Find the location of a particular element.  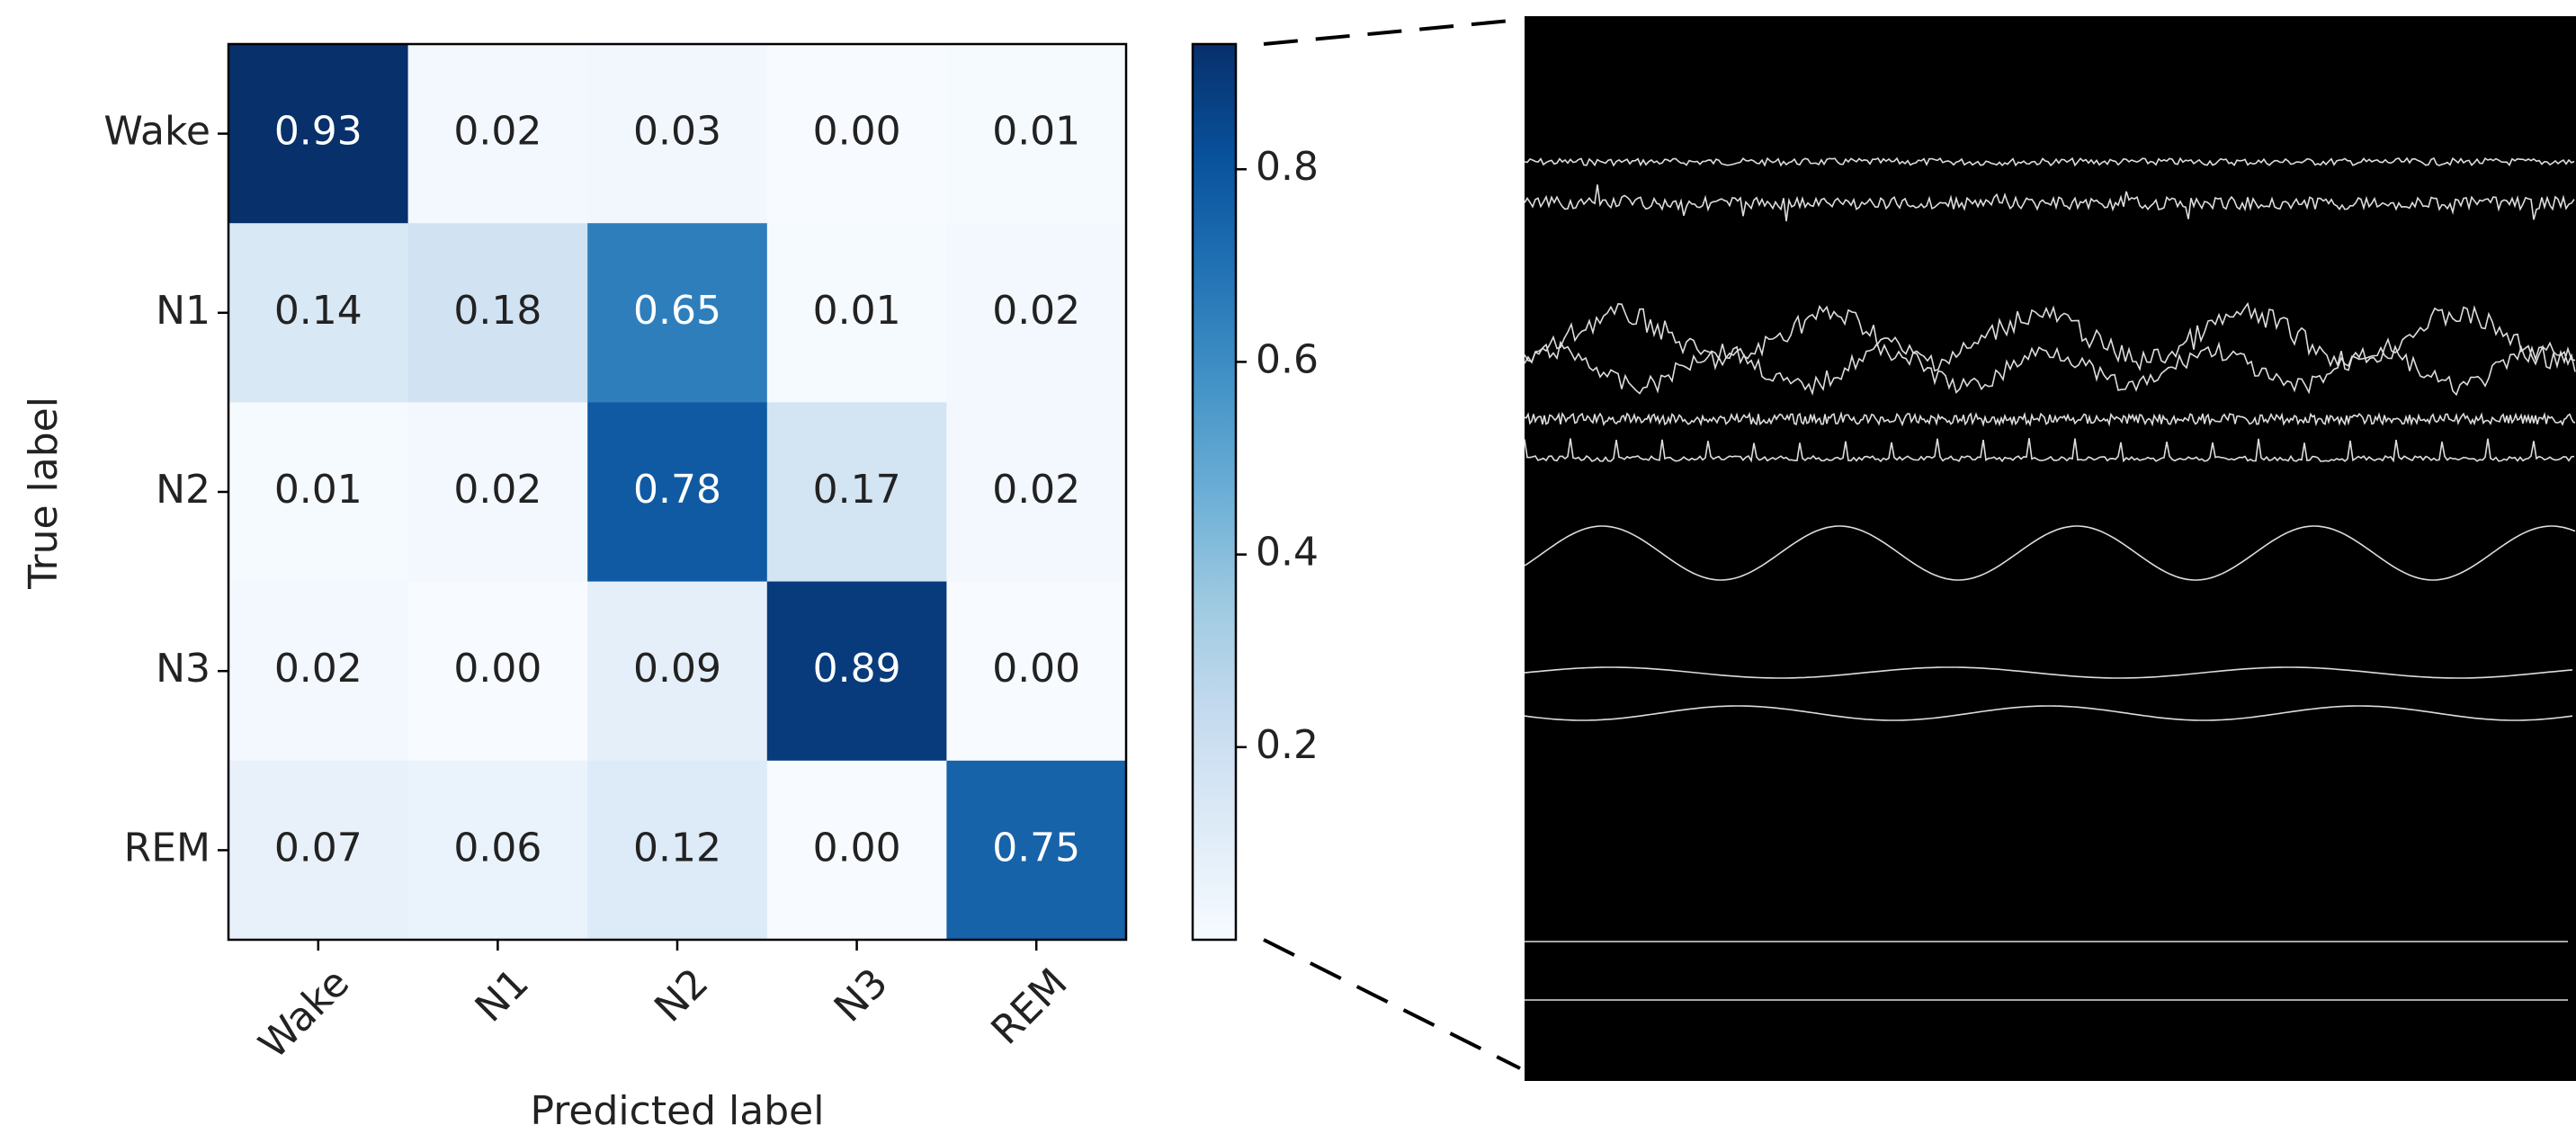

y-tick-label: N2 is located at coordinates (183, 490).